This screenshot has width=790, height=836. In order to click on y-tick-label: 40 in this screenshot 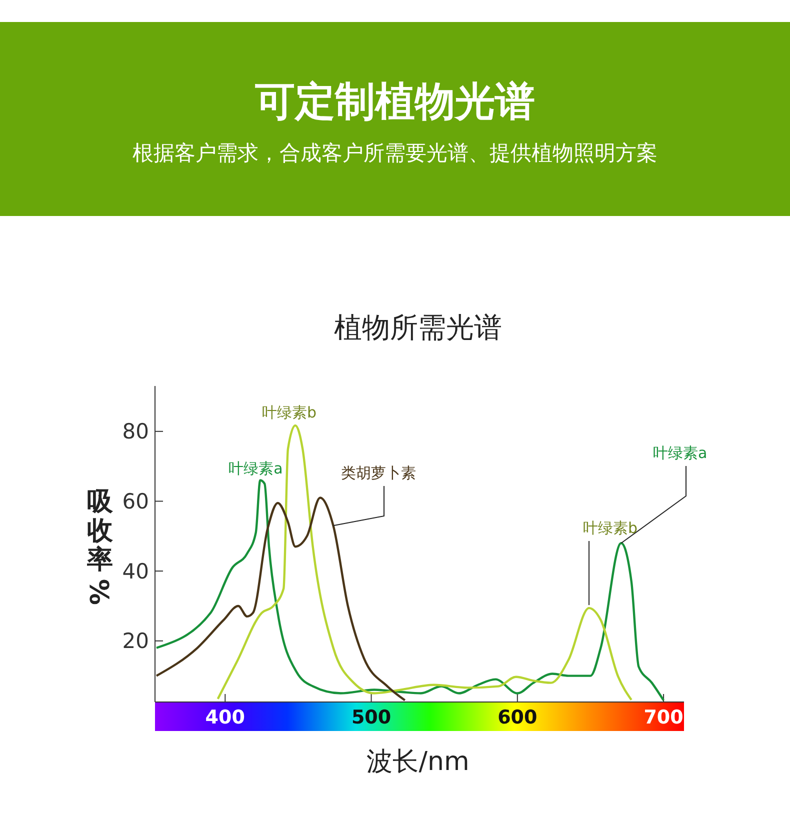, I will do `click(135, 571)`.